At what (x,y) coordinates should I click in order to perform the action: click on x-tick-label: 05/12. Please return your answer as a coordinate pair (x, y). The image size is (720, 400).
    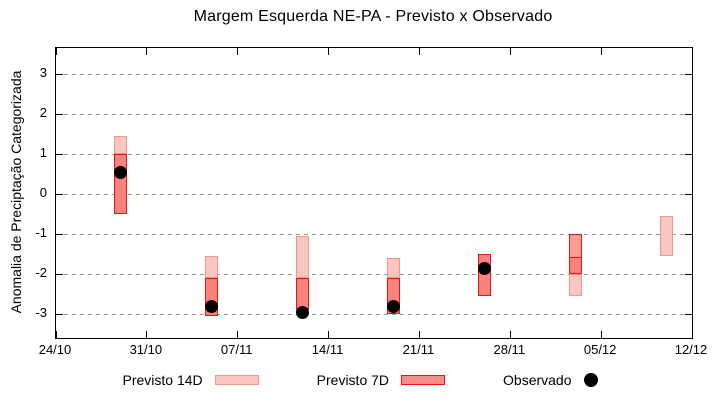
    Looking at the image, I should click on (600, 349).